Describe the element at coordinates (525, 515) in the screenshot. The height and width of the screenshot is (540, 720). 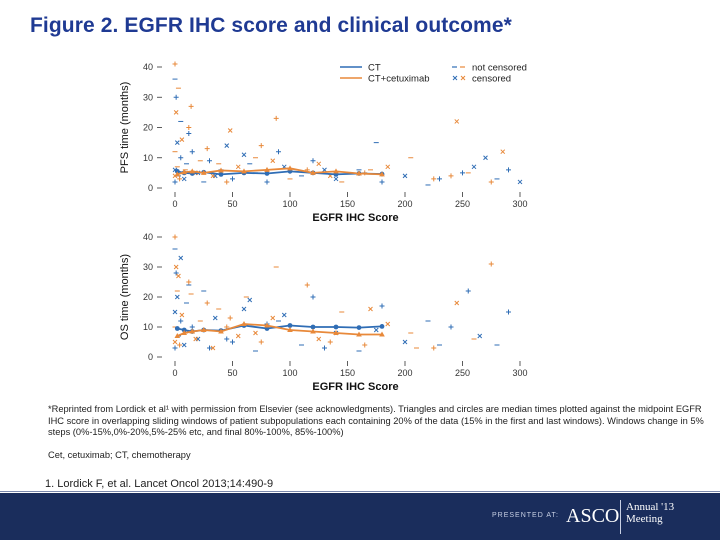
I see `presented-at-label: PRESENTED AT:` at that location.